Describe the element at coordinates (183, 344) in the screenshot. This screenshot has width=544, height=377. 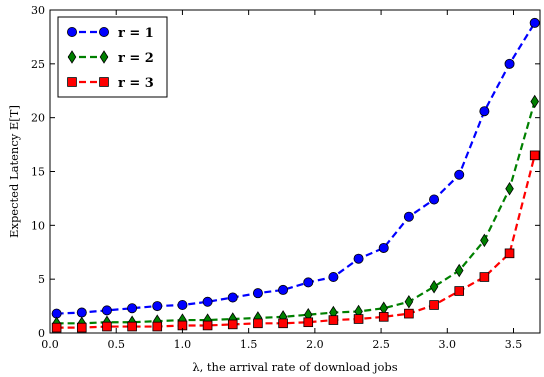
I see `x-tick-label: 1.0` at that location.